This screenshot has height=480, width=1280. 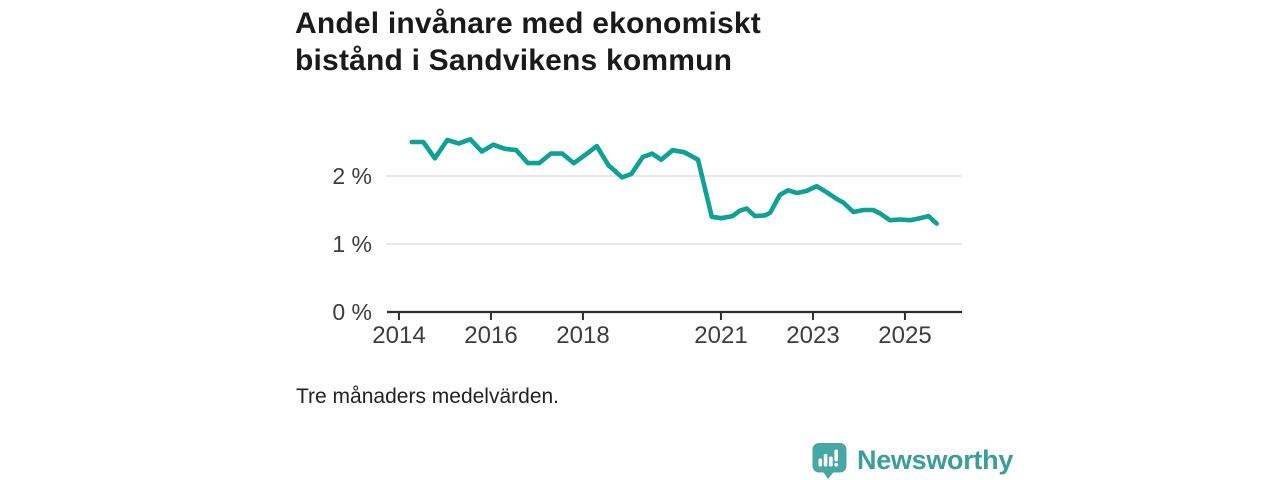 What do you see at coordinates (935, 460) in the screenshot?
I see `brand-name: Newsworthy` at bounding box center [935, 460].